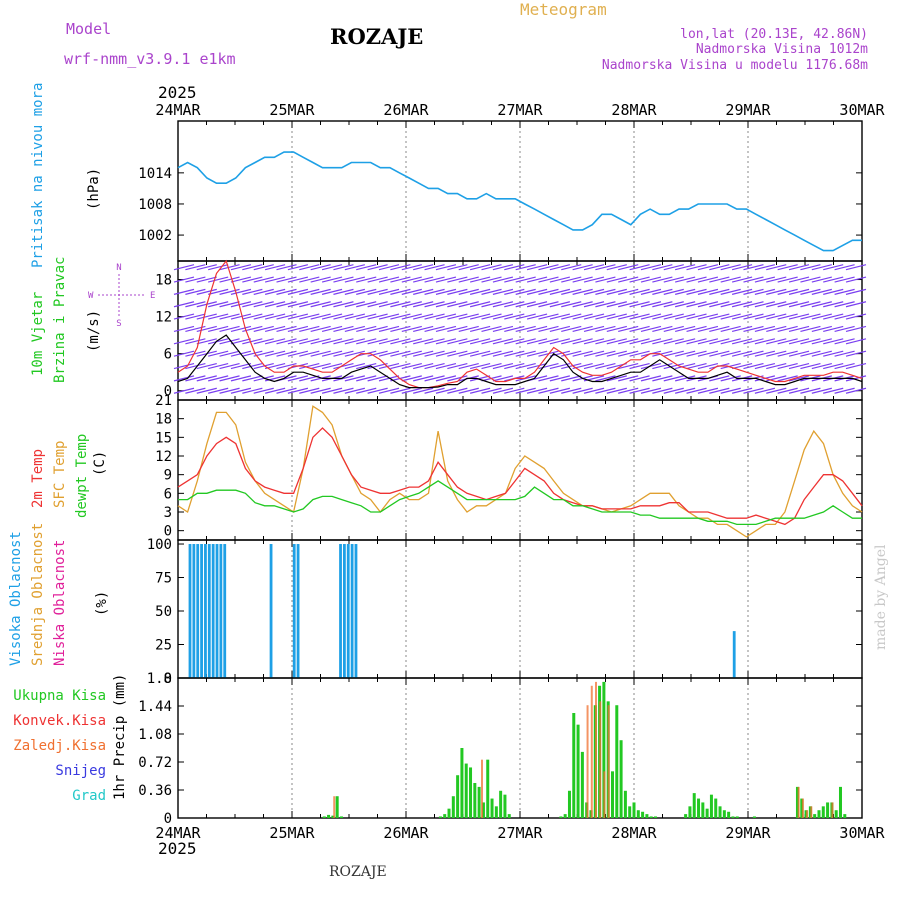  Describe the element at coordinates (168, 513) in the screenshot. I see `y-tick-label: 3` at that location.